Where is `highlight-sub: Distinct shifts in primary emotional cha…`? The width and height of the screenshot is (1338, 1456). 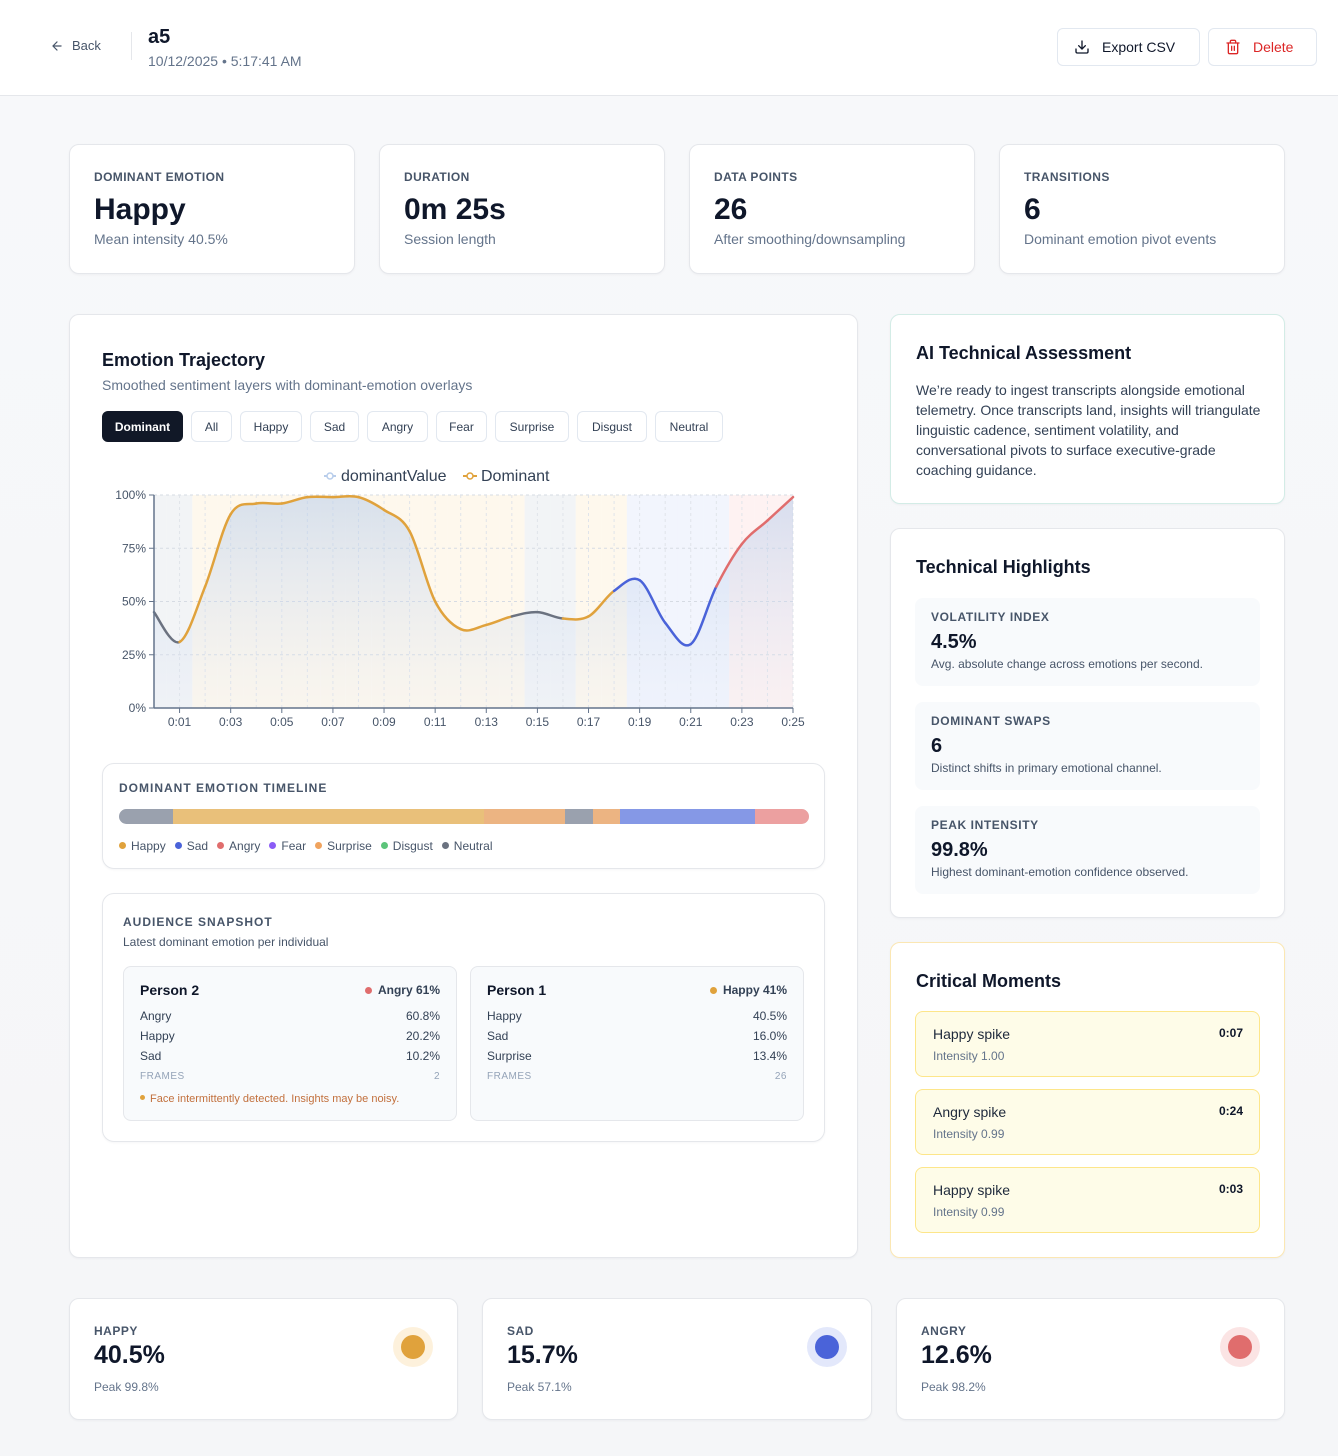
highlight-sub: Distinct shifts in primary emotional cha… is located at coordinates (1046, 768).